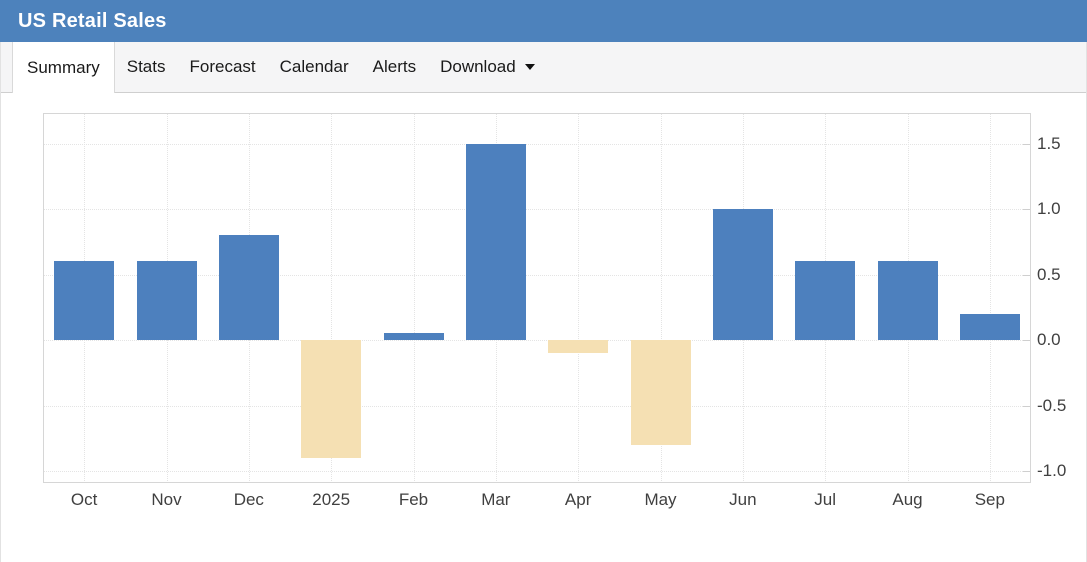  Describe the element at coordinates (496, 499) in the screenshot. I see `x-axis-label: Mar` at that location.